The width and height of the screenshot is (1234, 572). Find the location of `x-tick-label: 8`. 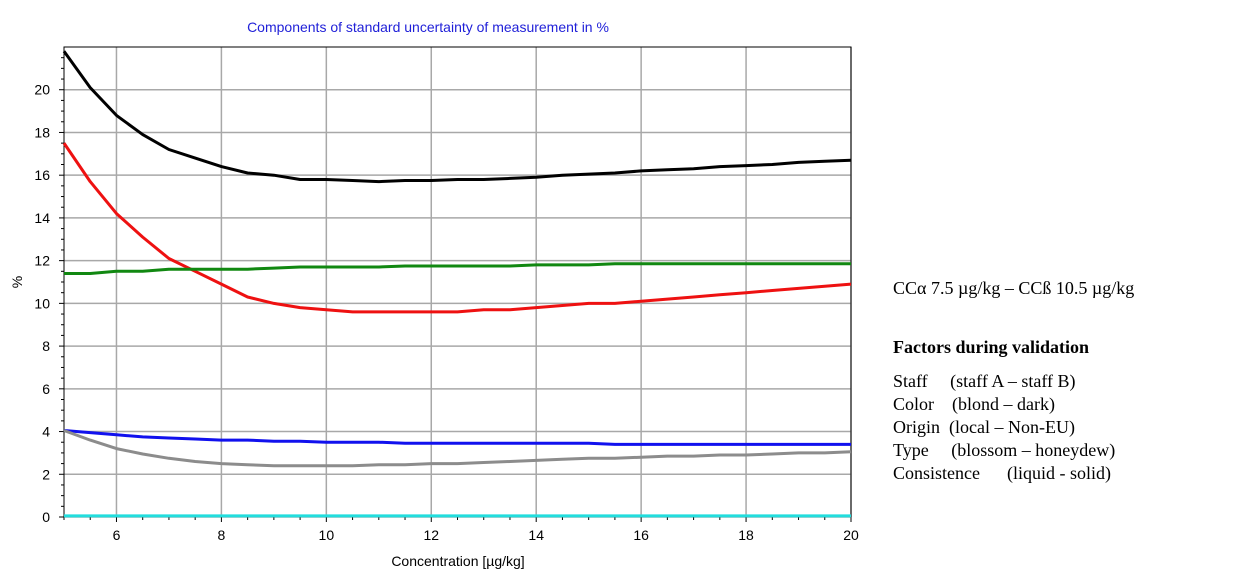

x-tick-label: 8 is located at coordinates (222, 535).